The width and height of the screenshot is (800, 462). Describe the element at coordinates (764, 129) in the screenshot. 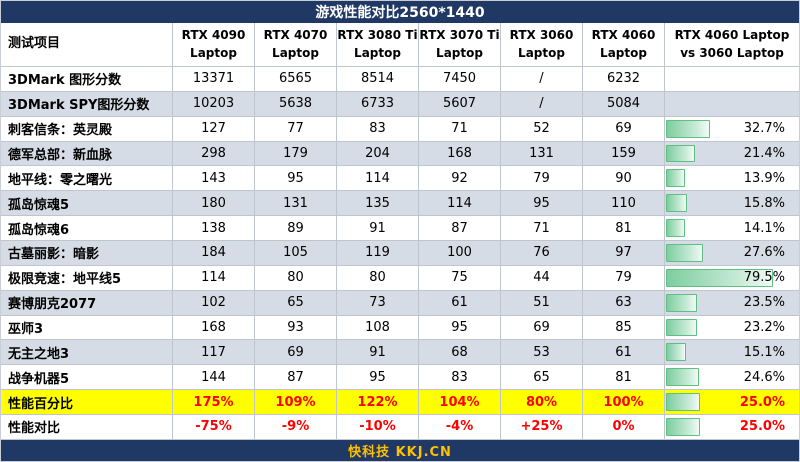

I see `compare-value: 32.7%` at that location.